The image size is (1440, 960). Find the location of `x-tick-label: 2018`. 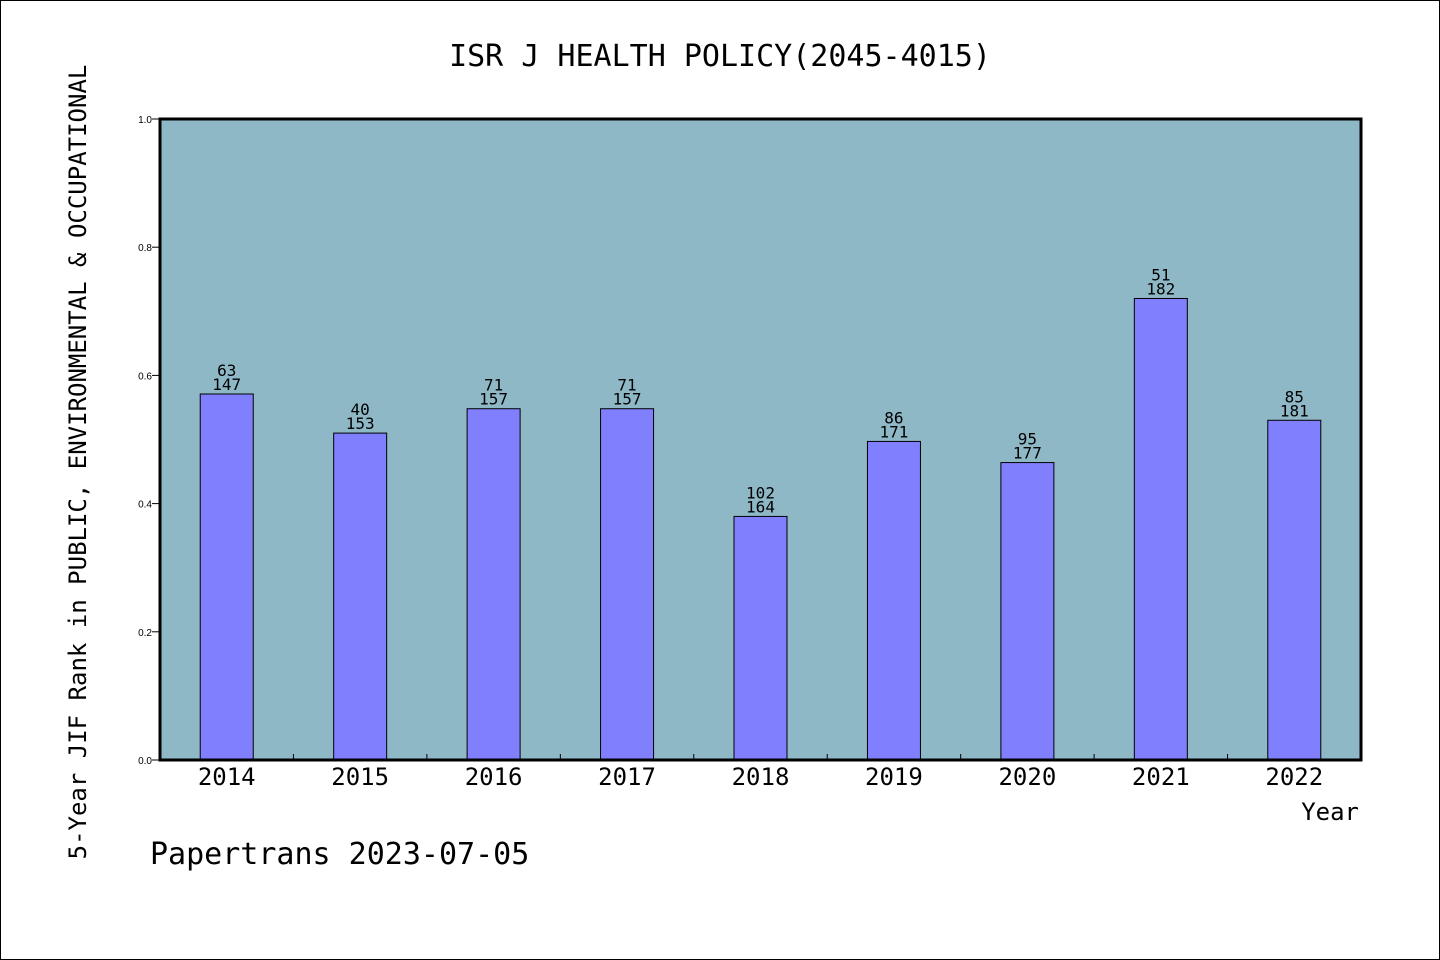

x-tick-label: 2018 is located at coordinates (761, 777).